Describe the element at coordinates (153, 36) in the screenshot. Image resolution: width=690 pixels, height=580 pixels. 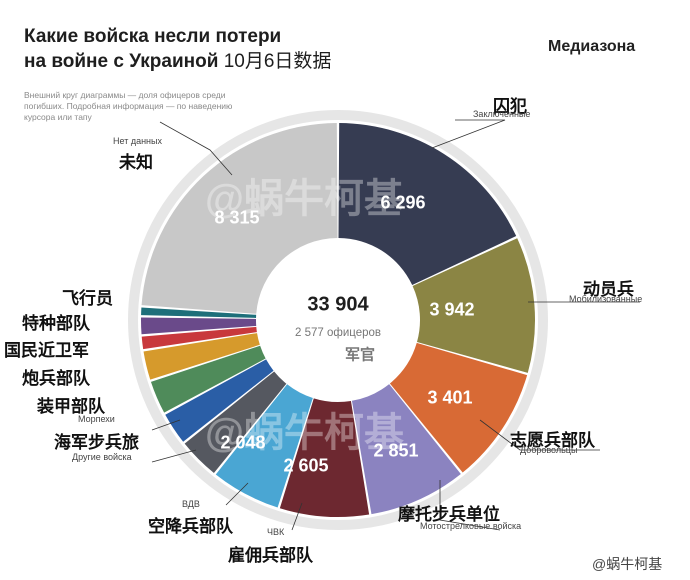
I see `title-line-1: Какие войска несли потери` at that location.